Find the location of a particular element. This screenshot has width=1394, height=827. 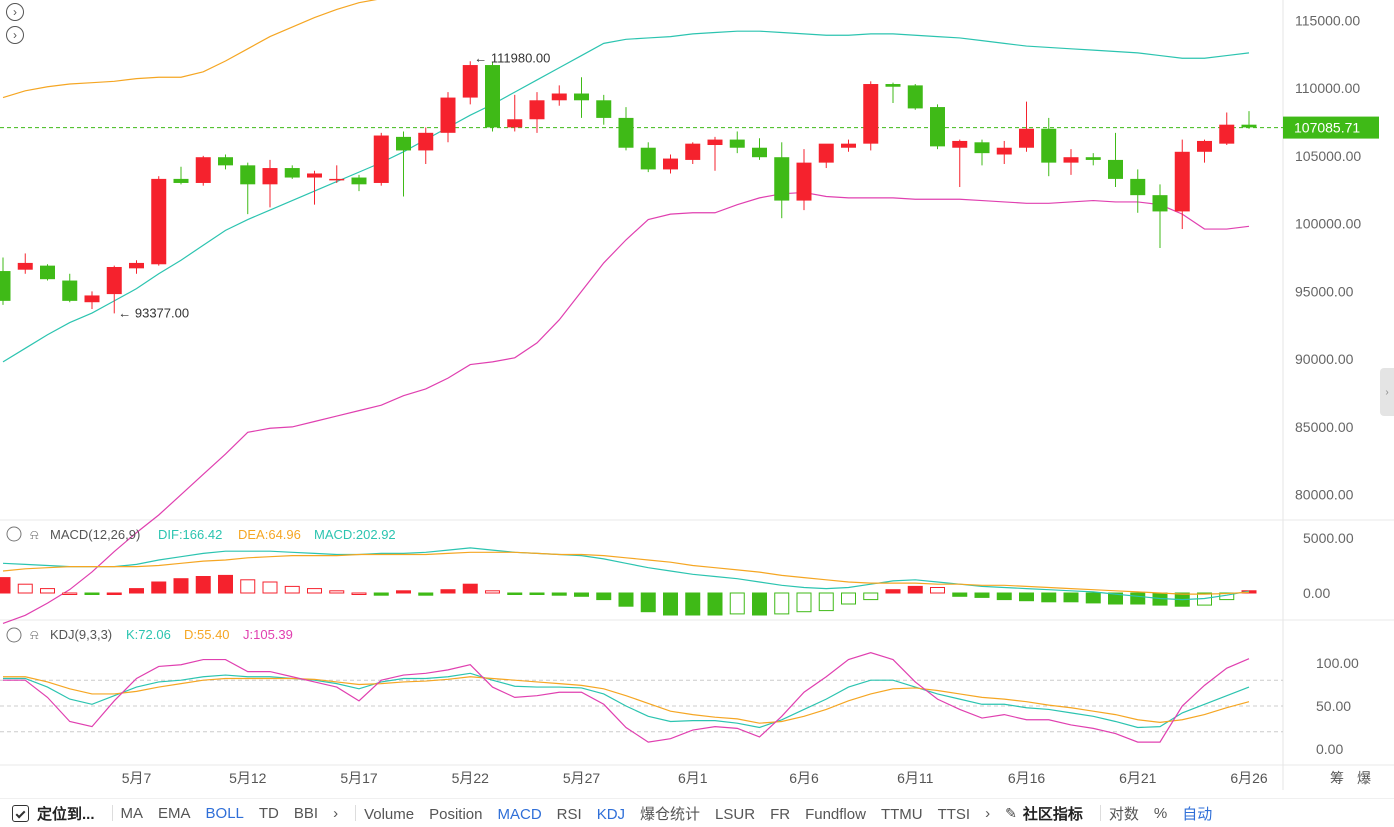

kdj-j-line is located at coordinates (626, 697).